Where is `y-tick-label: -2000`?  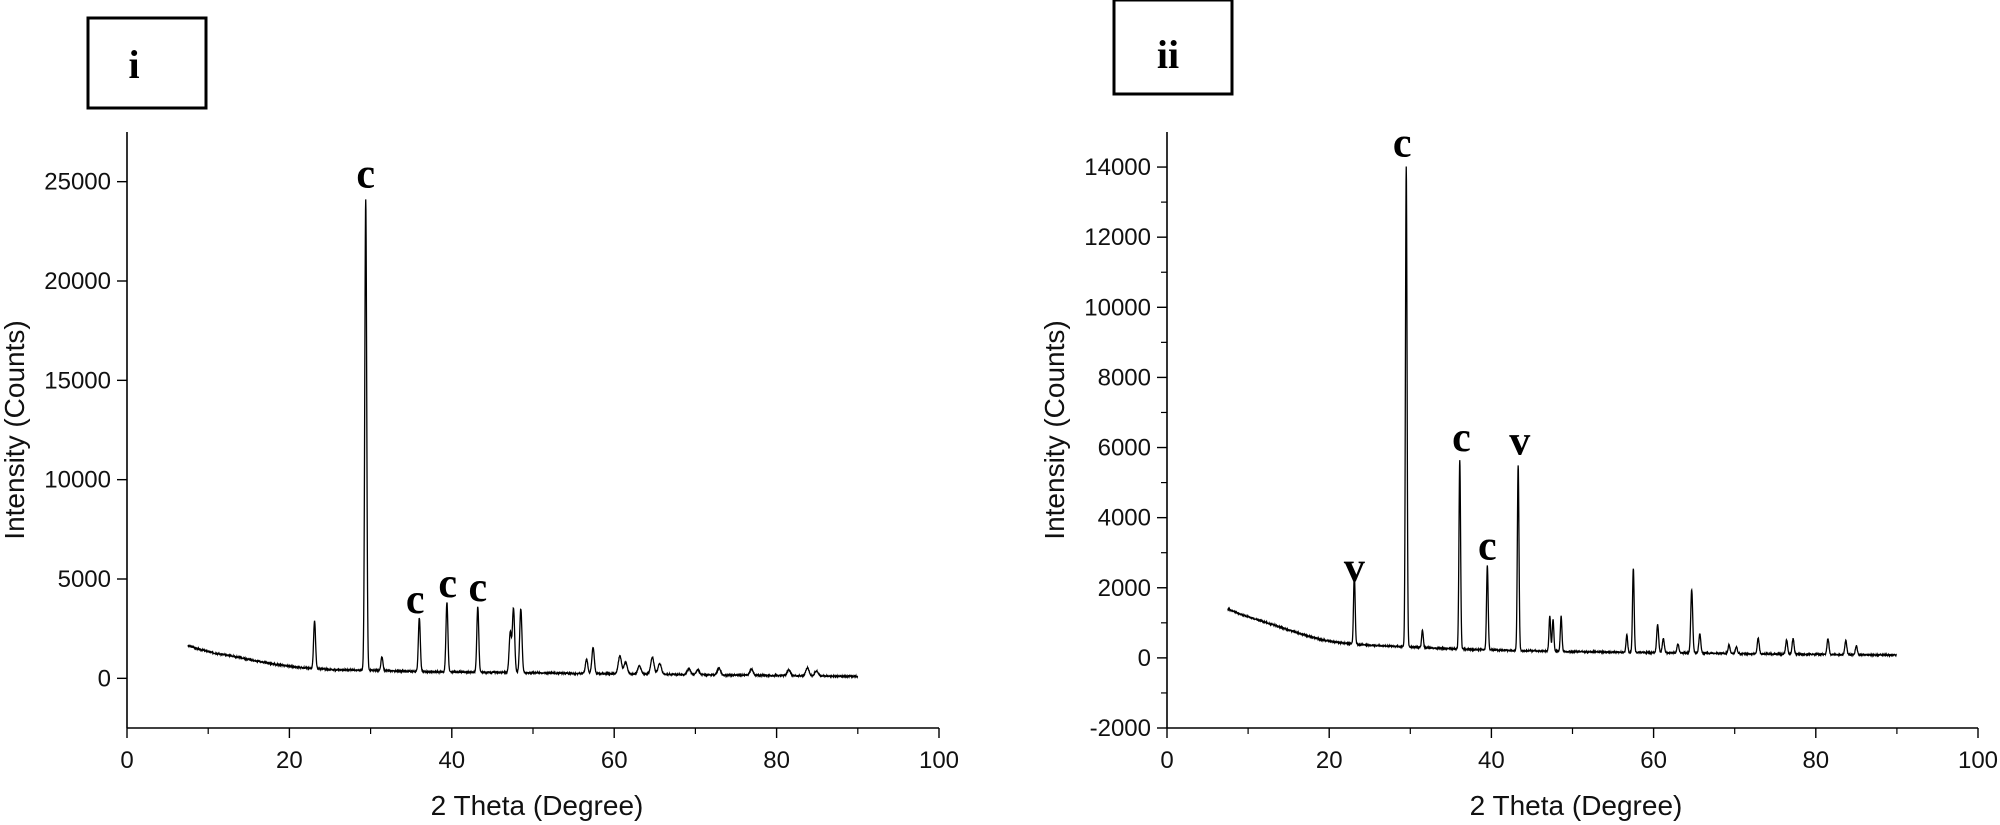 y-tick-label: -2000 is located at coordinates (1120, 728).